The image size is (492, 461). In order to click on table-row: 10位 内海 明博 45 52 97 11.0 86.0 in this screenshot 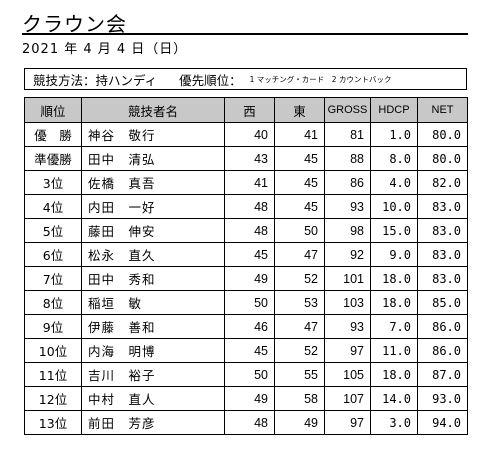, I will do `click(246, 350)`.